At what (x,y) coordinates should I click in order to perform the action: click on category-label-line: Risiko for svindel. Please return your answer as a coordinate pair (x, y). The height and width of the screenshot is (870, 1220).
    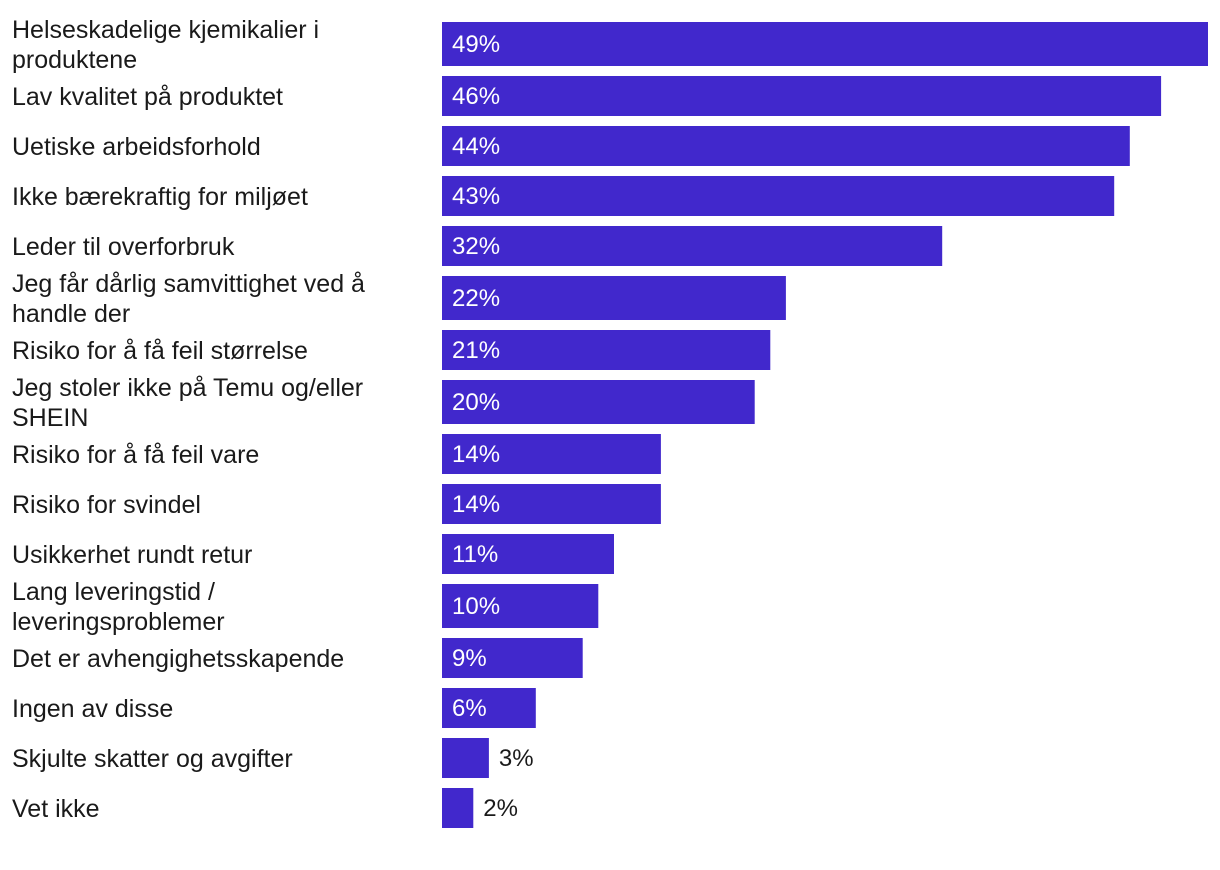
    Looking at the image, I should click on (106, 505).